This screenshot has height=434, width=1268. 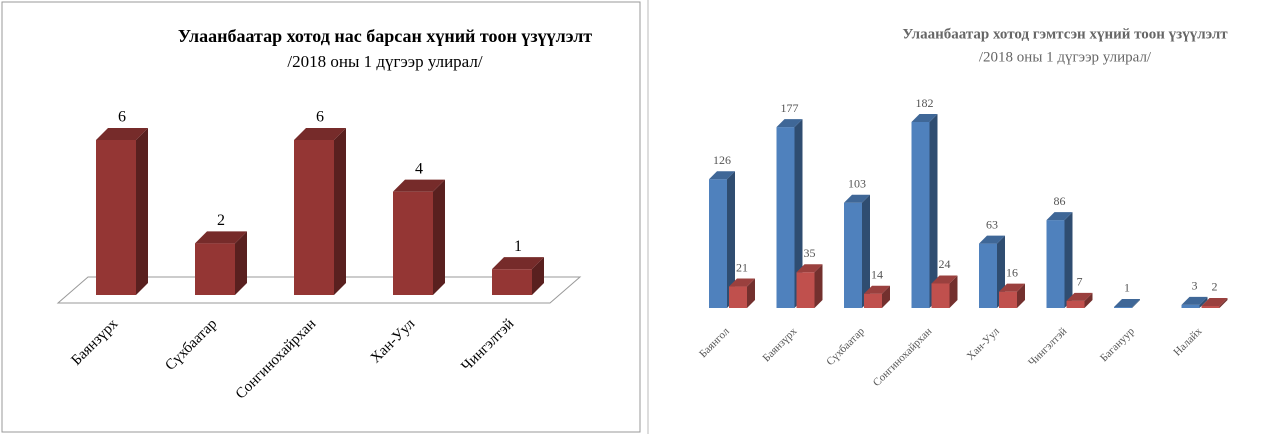 I want to click on data-label: 16, so click(x=1012, y=272).